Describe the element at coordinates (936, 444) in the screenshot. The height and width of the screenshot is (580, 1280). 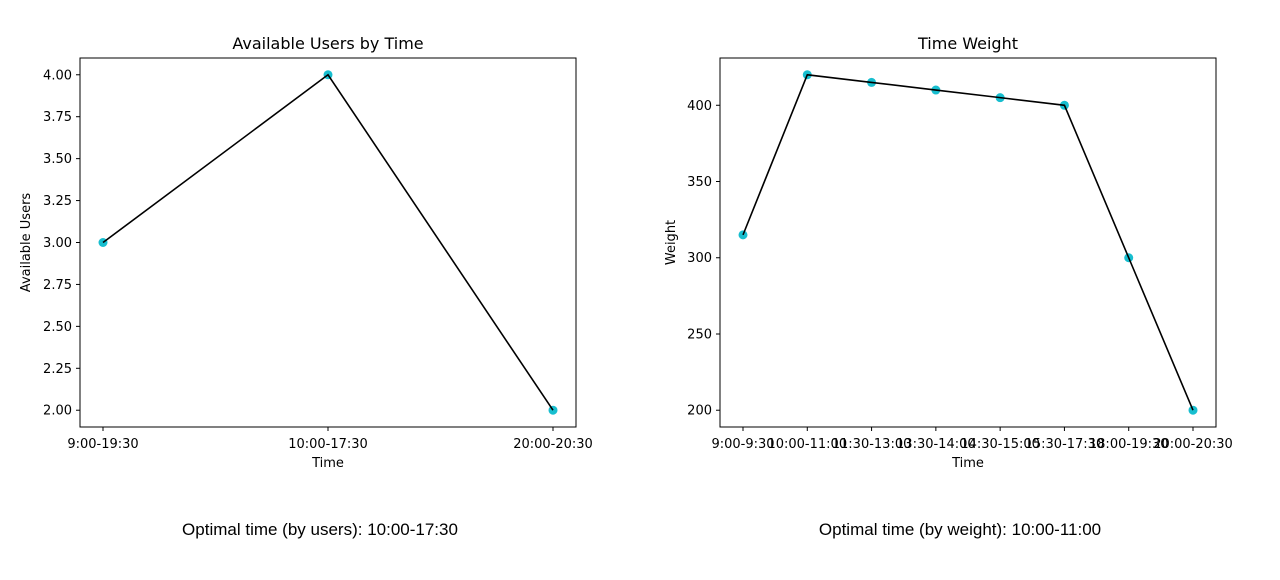
I see `x-tick-label-weight: 13:30-14:00` at that location.